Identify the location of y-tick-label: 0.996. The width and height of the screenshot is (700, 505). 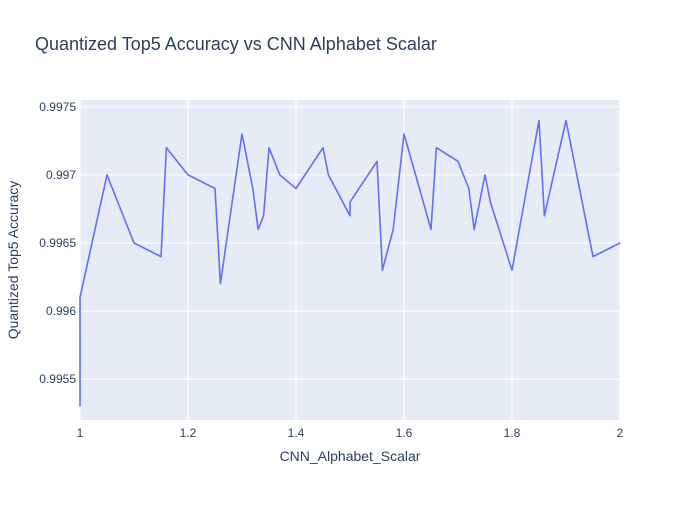
(61, 311).